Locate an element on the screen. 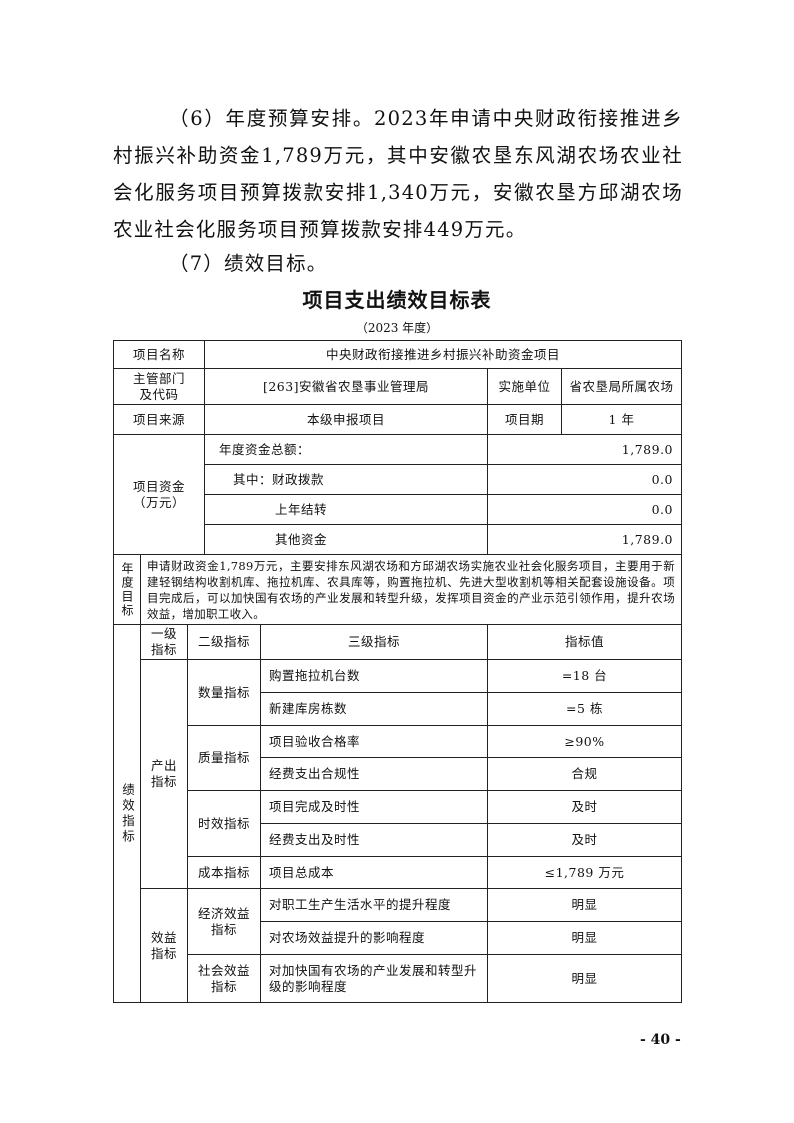  goals-heading: （7）绩效目标。 is located at coordinates (248, 263).